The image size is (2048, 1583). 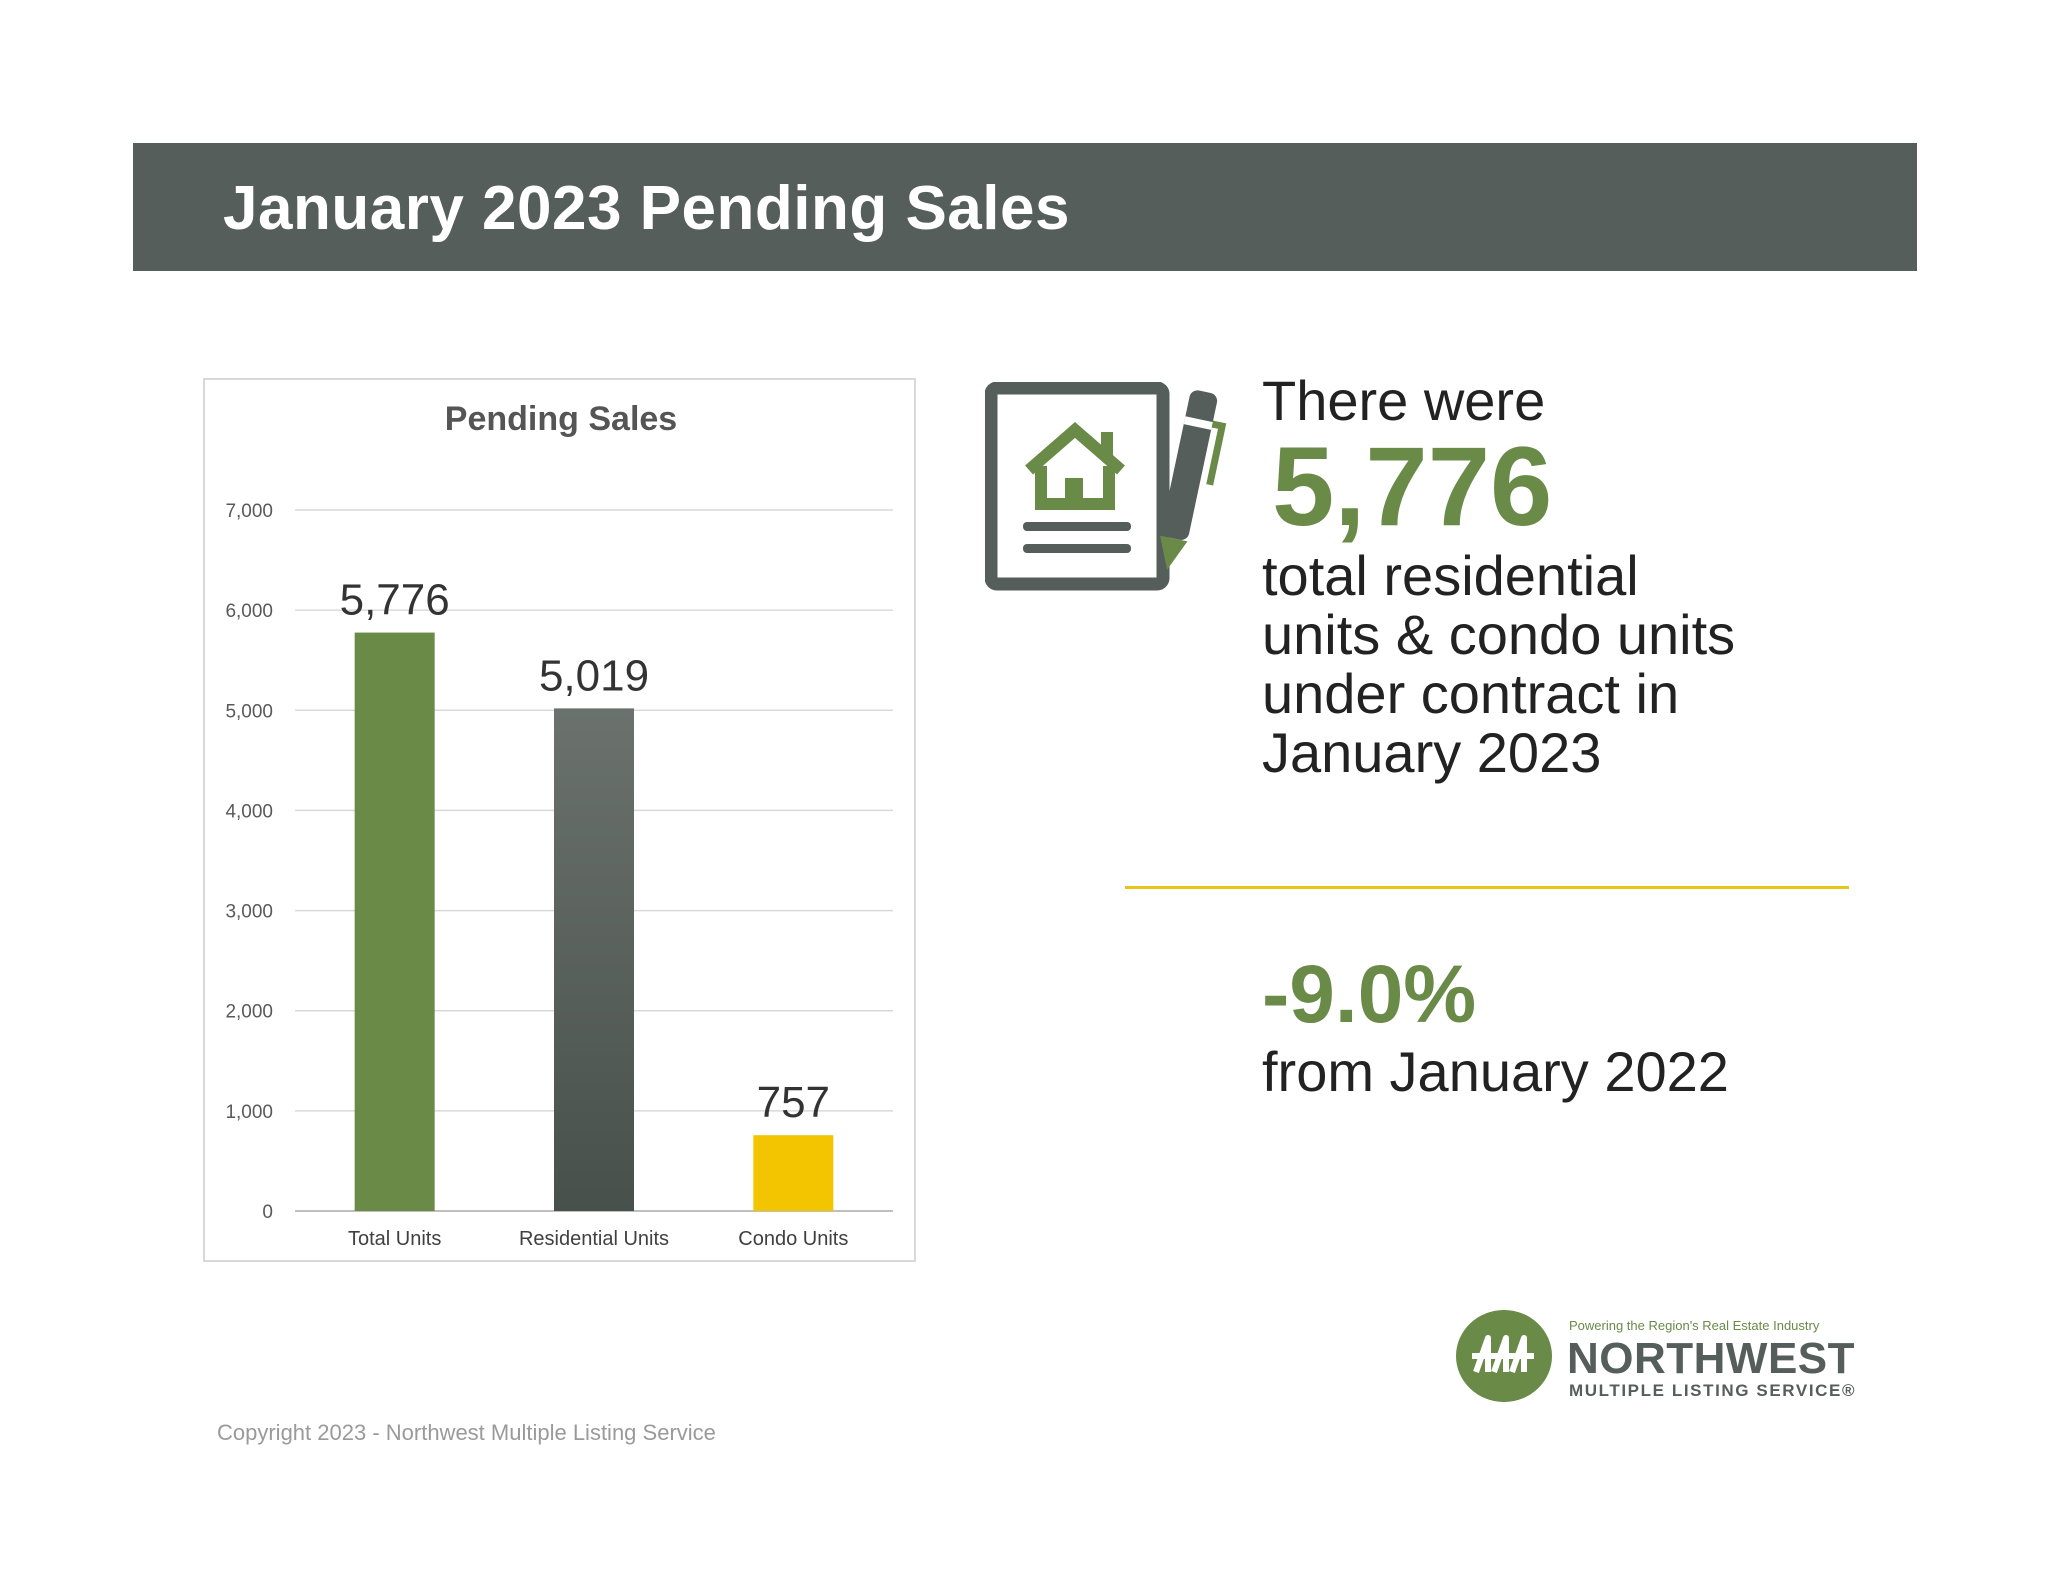 I want to click on bar-total-units, so click(x=394, y=921).